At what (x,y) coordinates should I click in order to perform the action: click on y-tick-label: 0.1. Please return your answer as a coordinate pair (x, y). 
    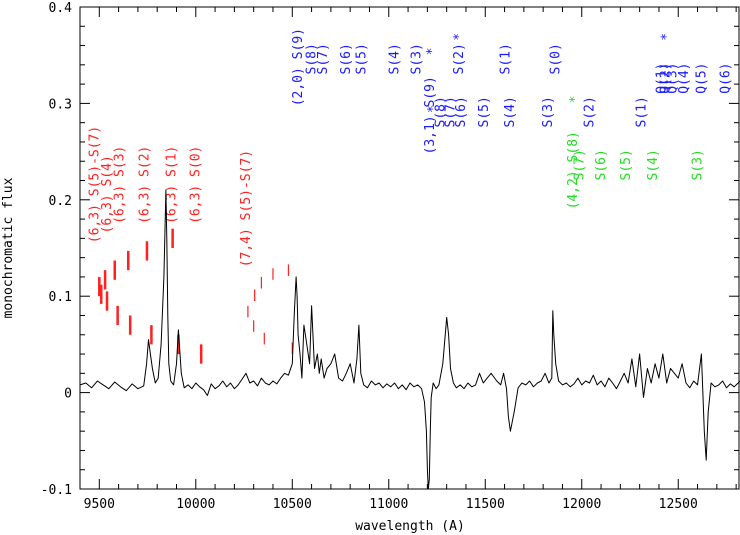
    Looking at the image, I should click on (60, 297).